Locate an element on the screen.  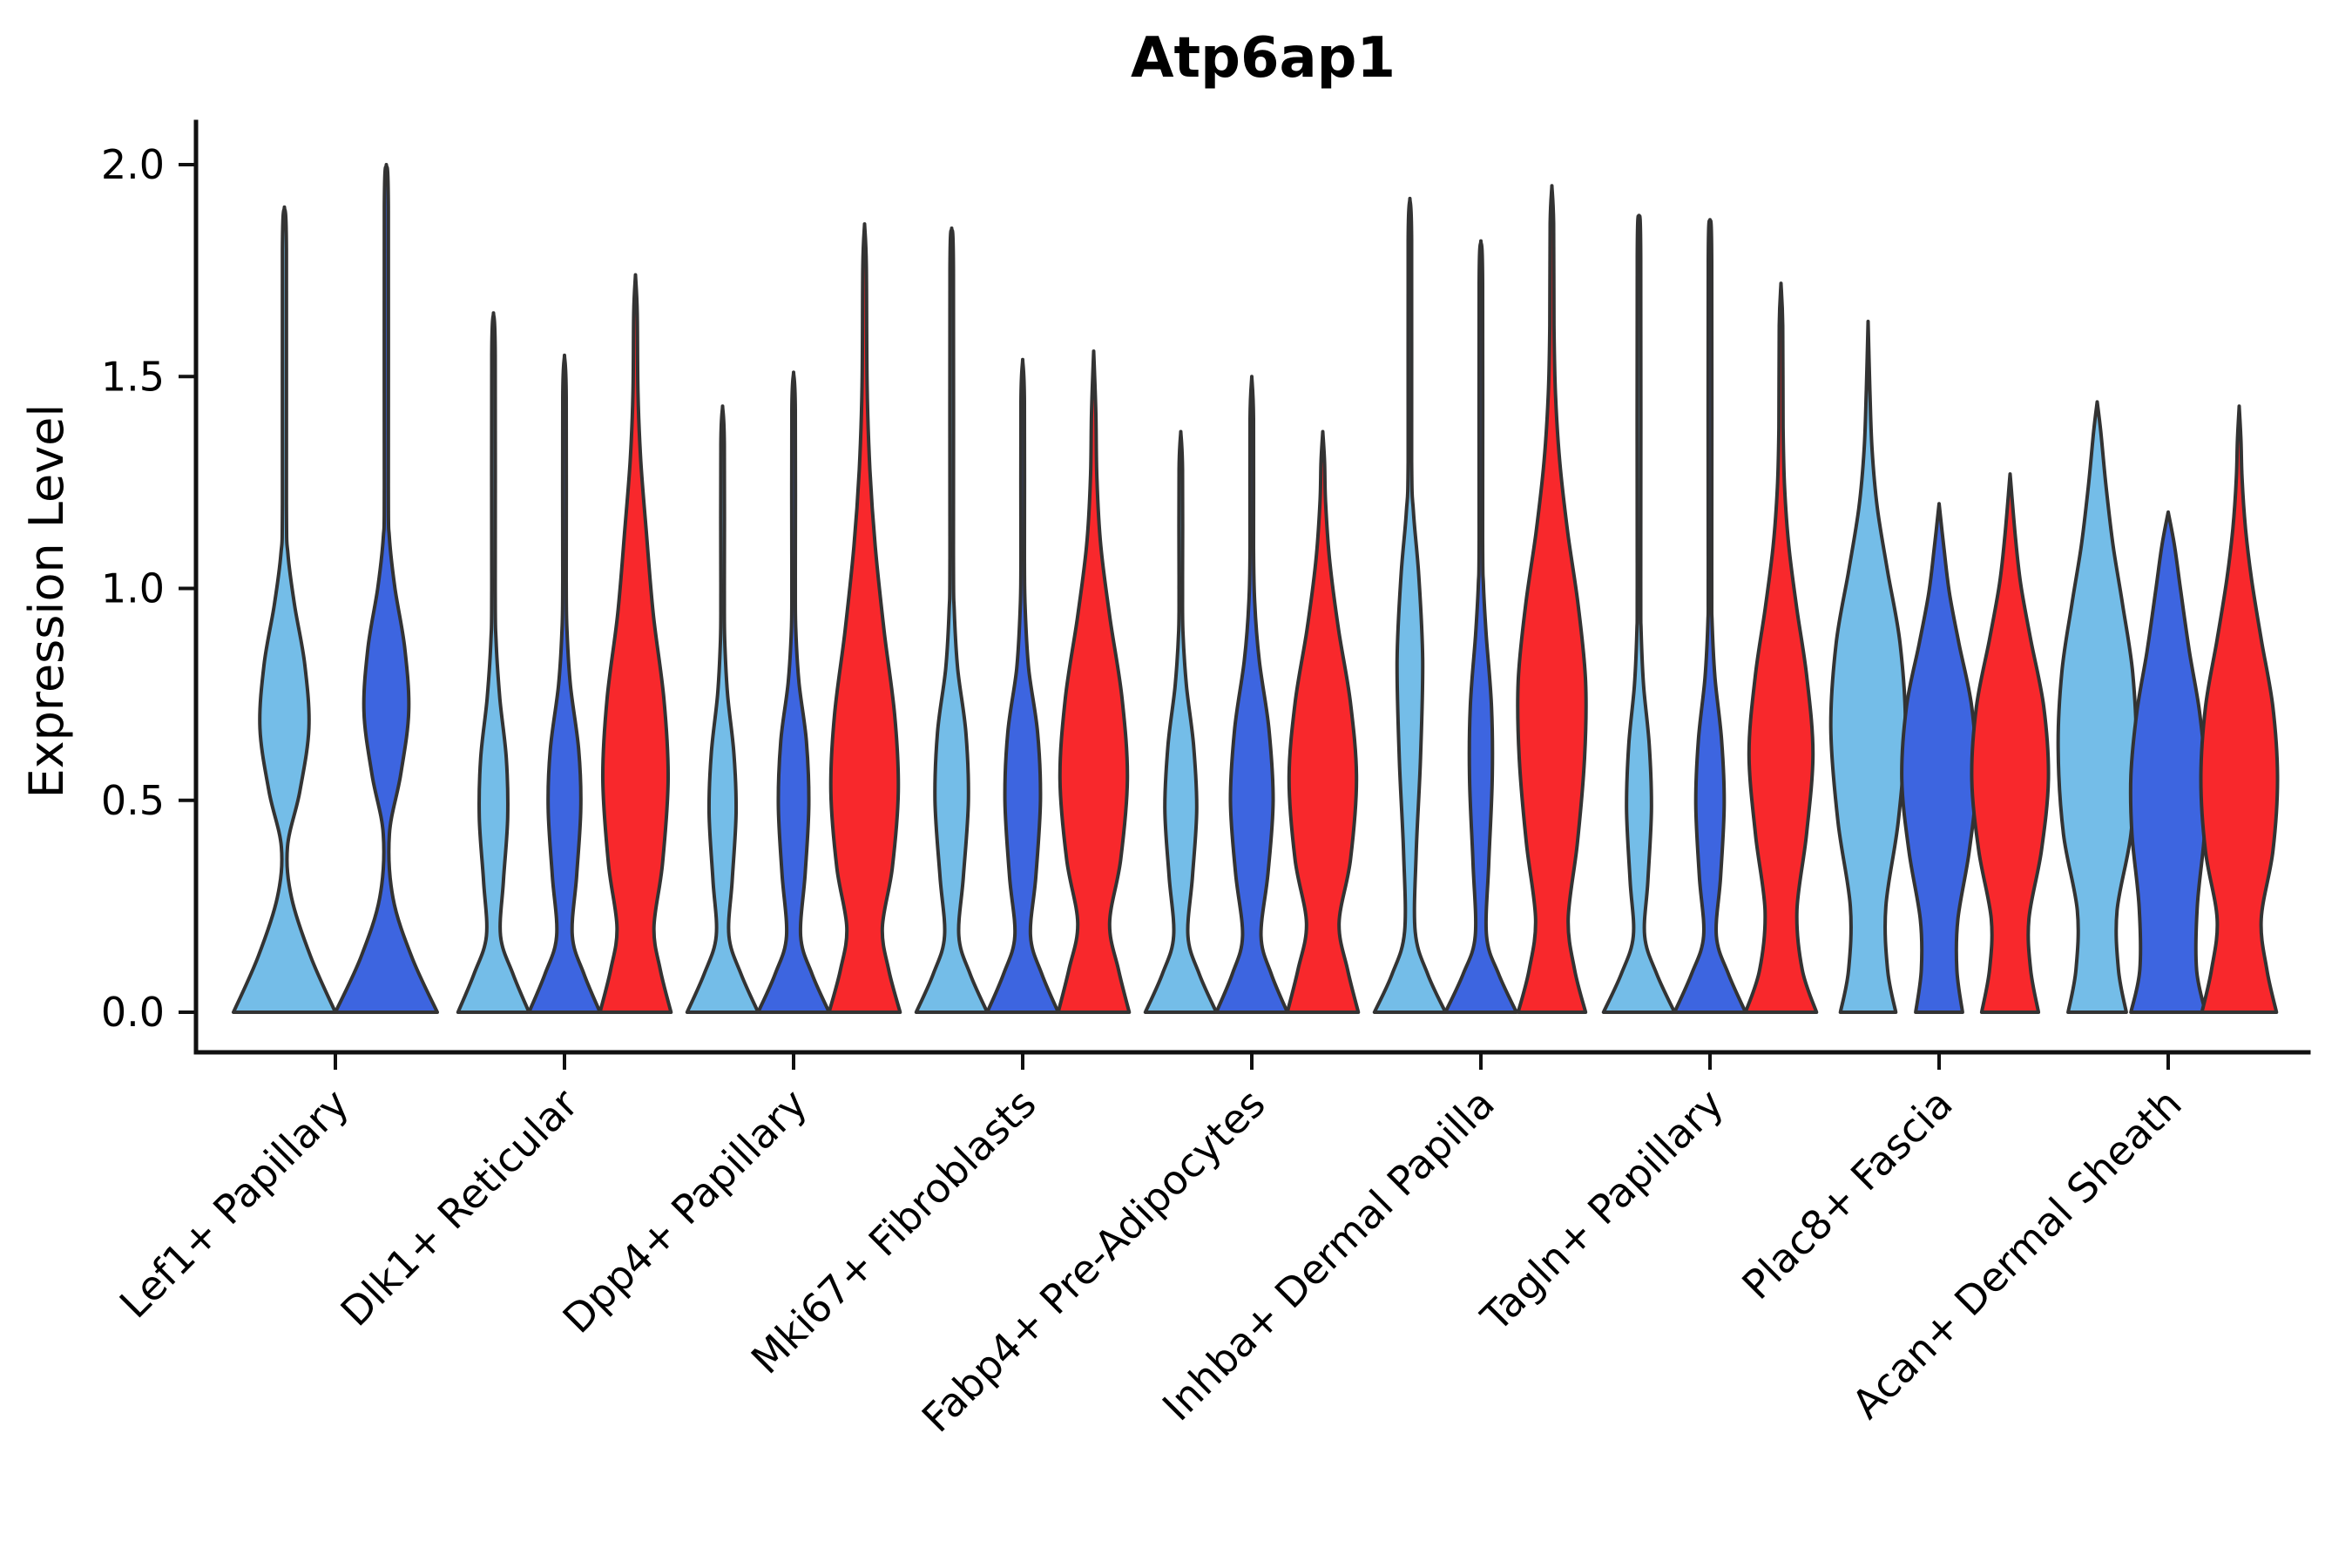
x-category-label: Dlk1+ Reticular is located at coordinates (460, 1207).